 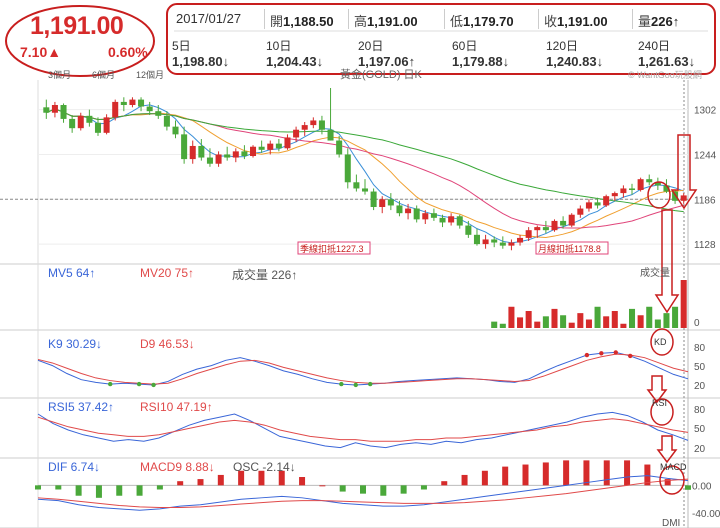 I want to click on rsi-tick-label: 50, so click(x=700, y=429).